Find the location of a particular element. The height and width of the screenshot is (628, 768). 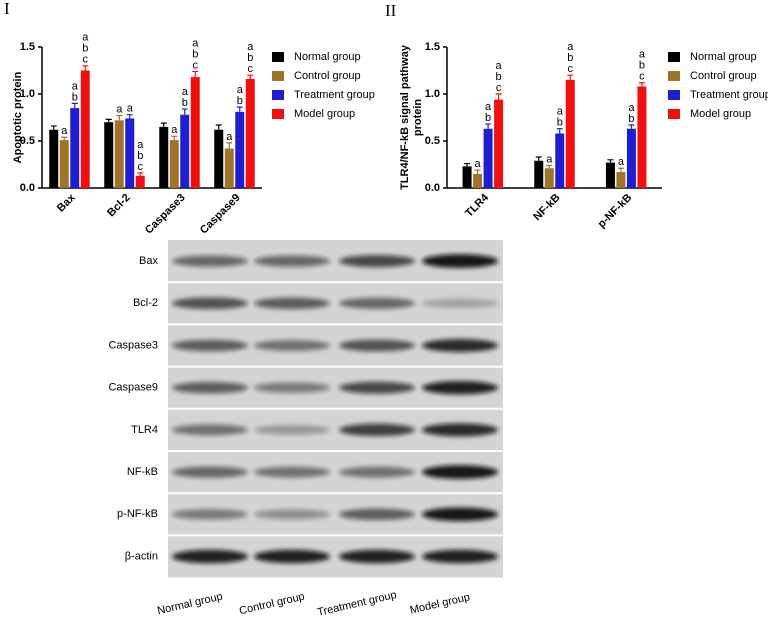

x-tick-label: Caspase3 is located at coordinates (165, 214).